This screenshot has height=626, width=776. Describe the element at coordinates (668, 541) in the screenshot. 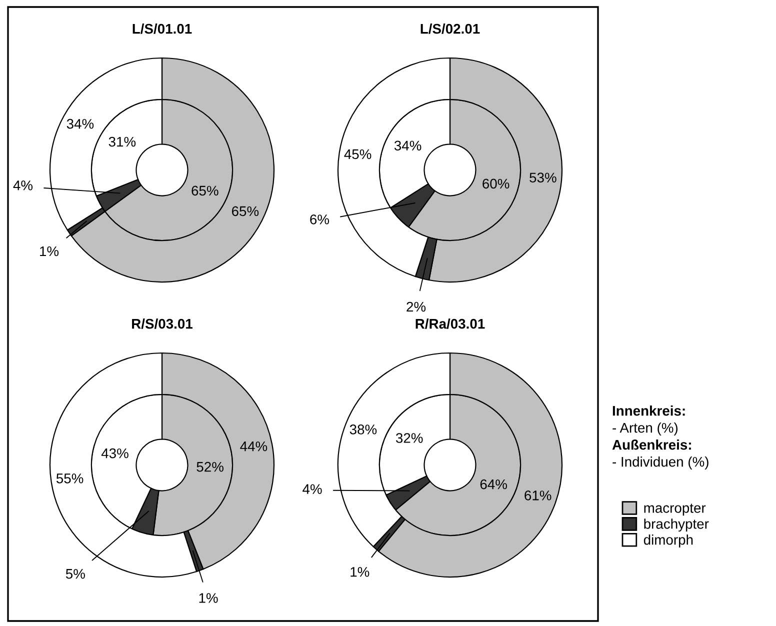

I see `legend-label: dimorph` at that location.